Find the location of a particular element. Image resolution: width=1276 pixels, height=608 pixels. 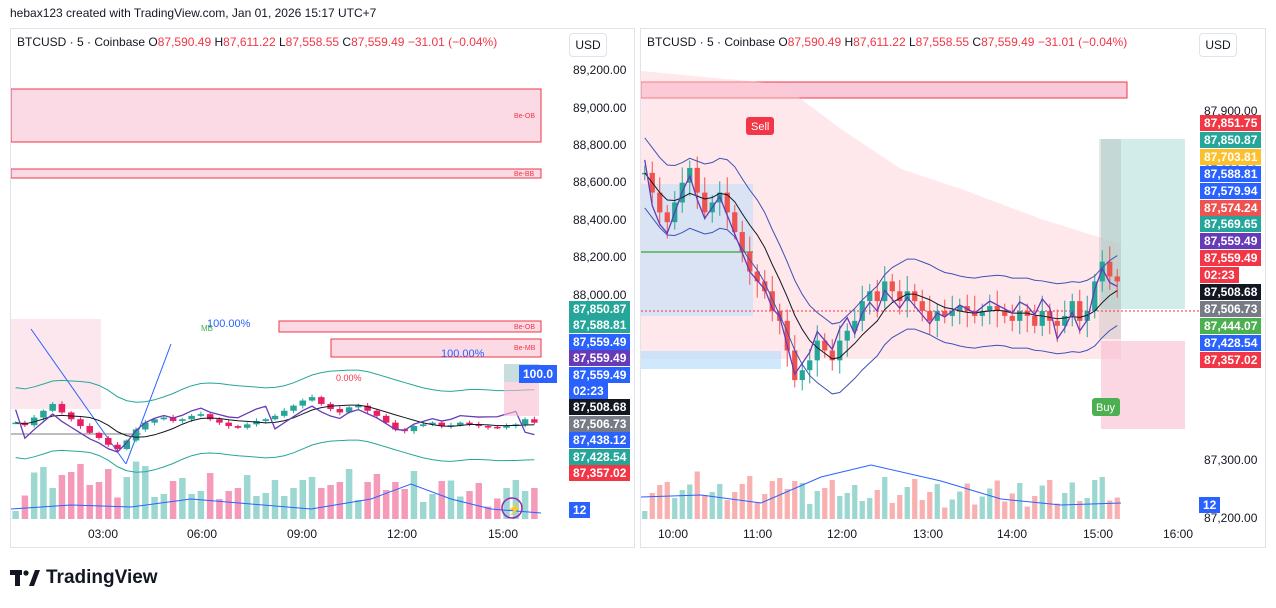

alert-icon-glyph: ⚡ is located at coordinates (514, 509).